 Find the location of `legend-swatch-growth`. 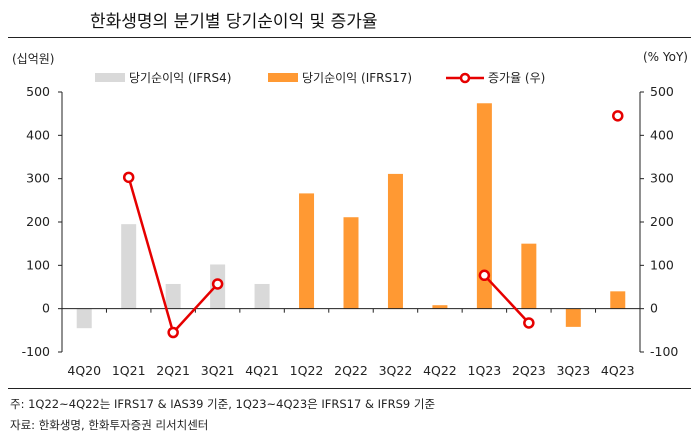

legend-swatch-growth is located at coordinates (465, 77).